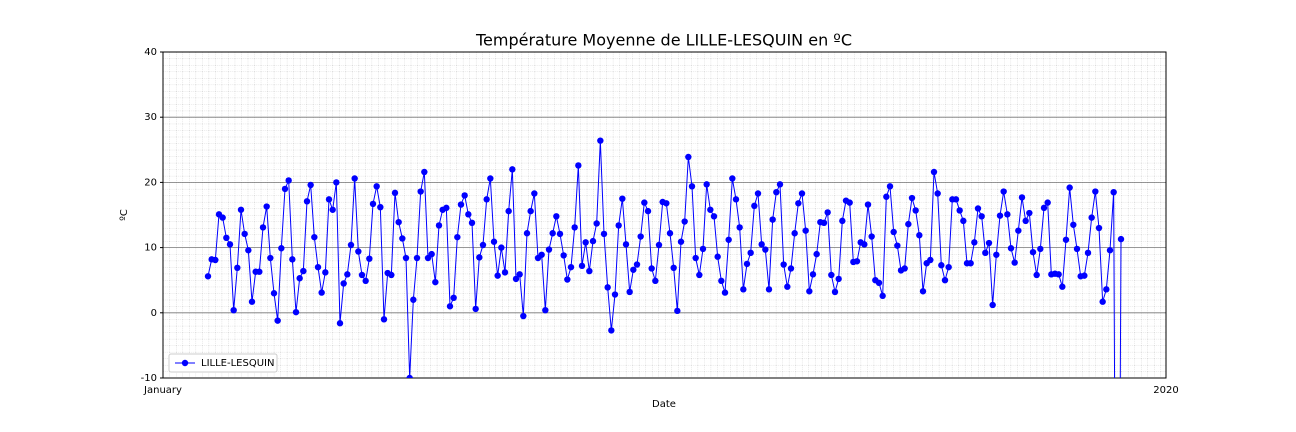 The height and width of the screenshot is (432, 1296). I want to click on legend-box, so click(223, 363).